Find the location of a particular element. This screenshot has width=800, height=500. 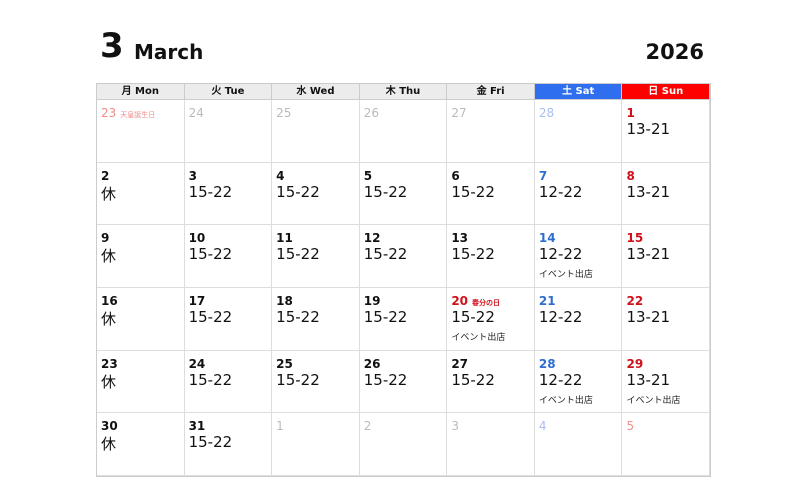

day-number: 30 is located at coordinates (109, 426).